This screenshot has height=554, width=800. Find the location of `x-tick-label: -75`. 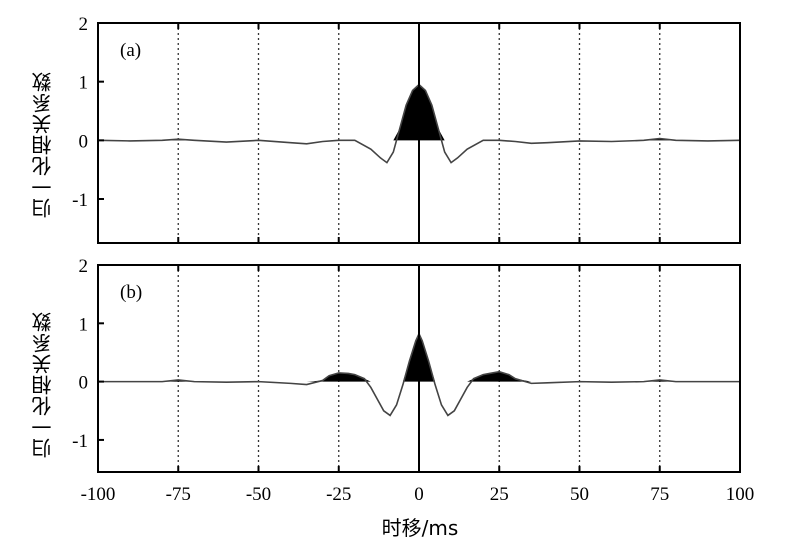

x-tick-label: -75 is located at coordinates (178, 494).